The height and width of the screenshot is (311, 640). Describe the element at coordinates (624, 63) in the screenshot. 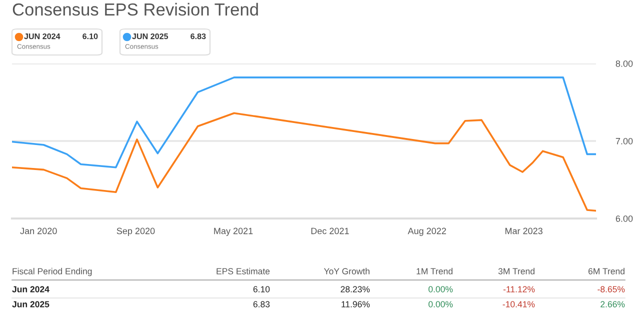

I see `y-tick-label: 8.00` at that location.